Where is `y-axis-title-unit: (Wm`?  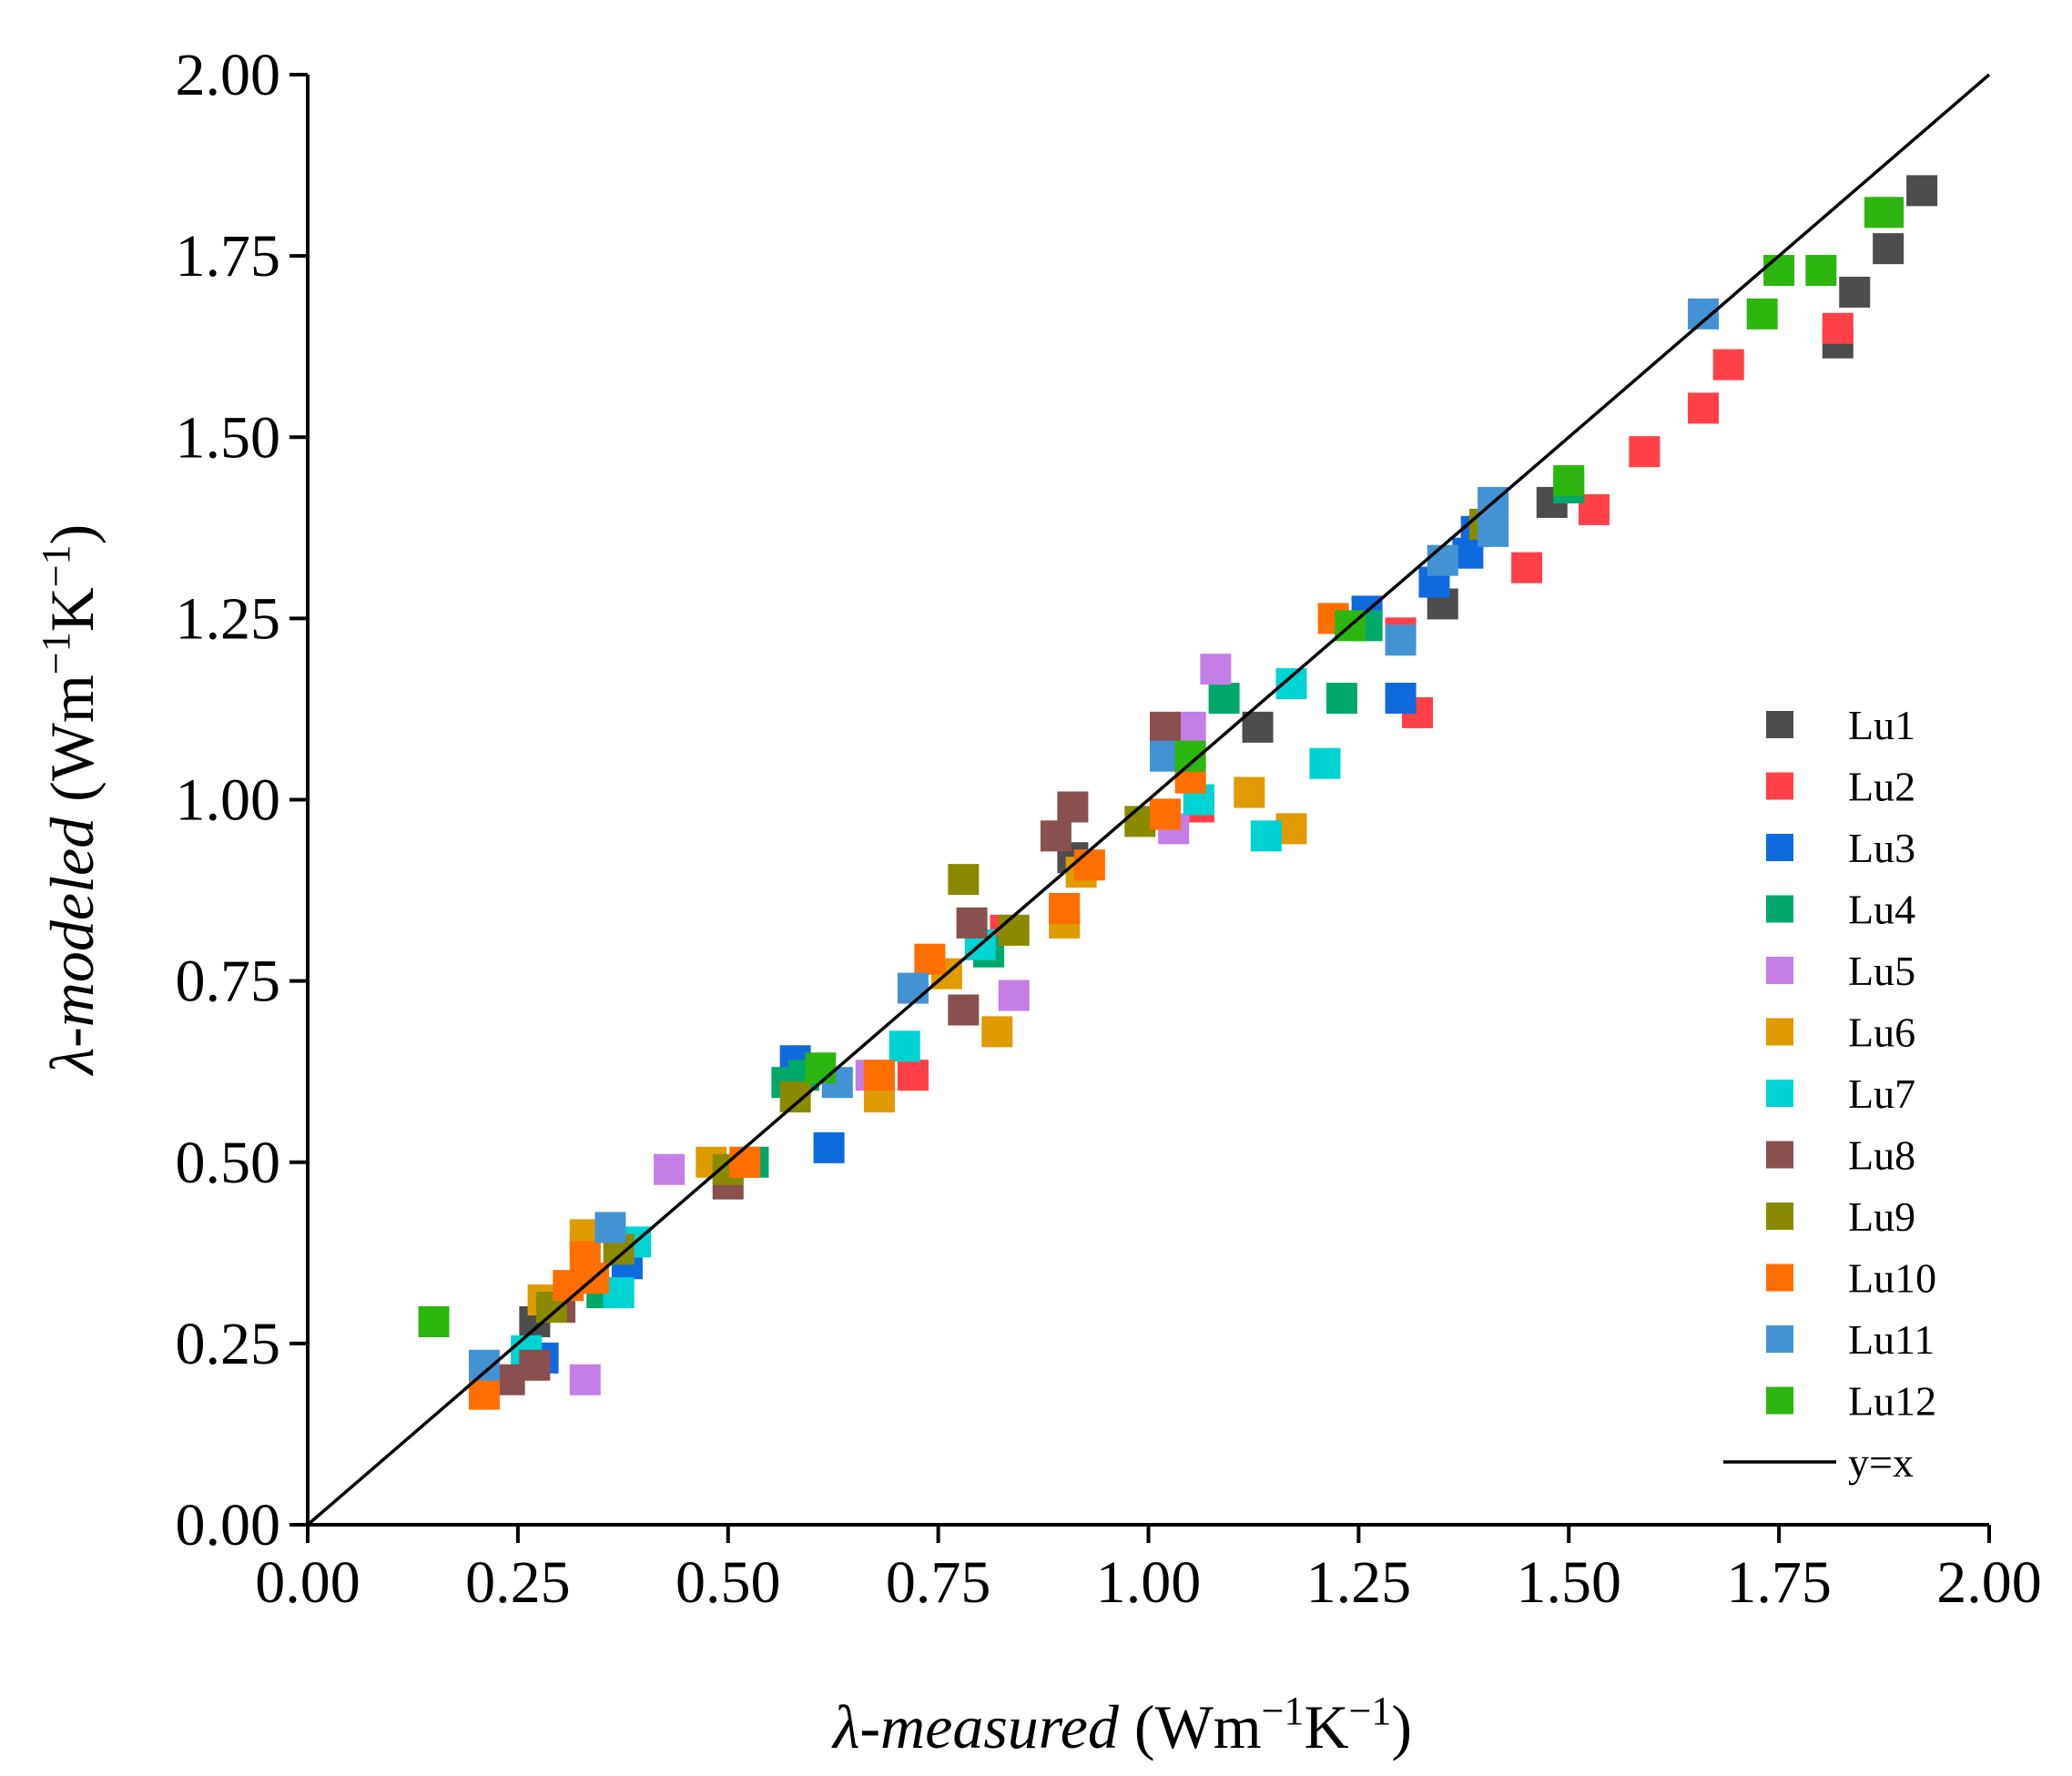 y-axis-title-unit: (Wm is located at coordinates (72, 746).